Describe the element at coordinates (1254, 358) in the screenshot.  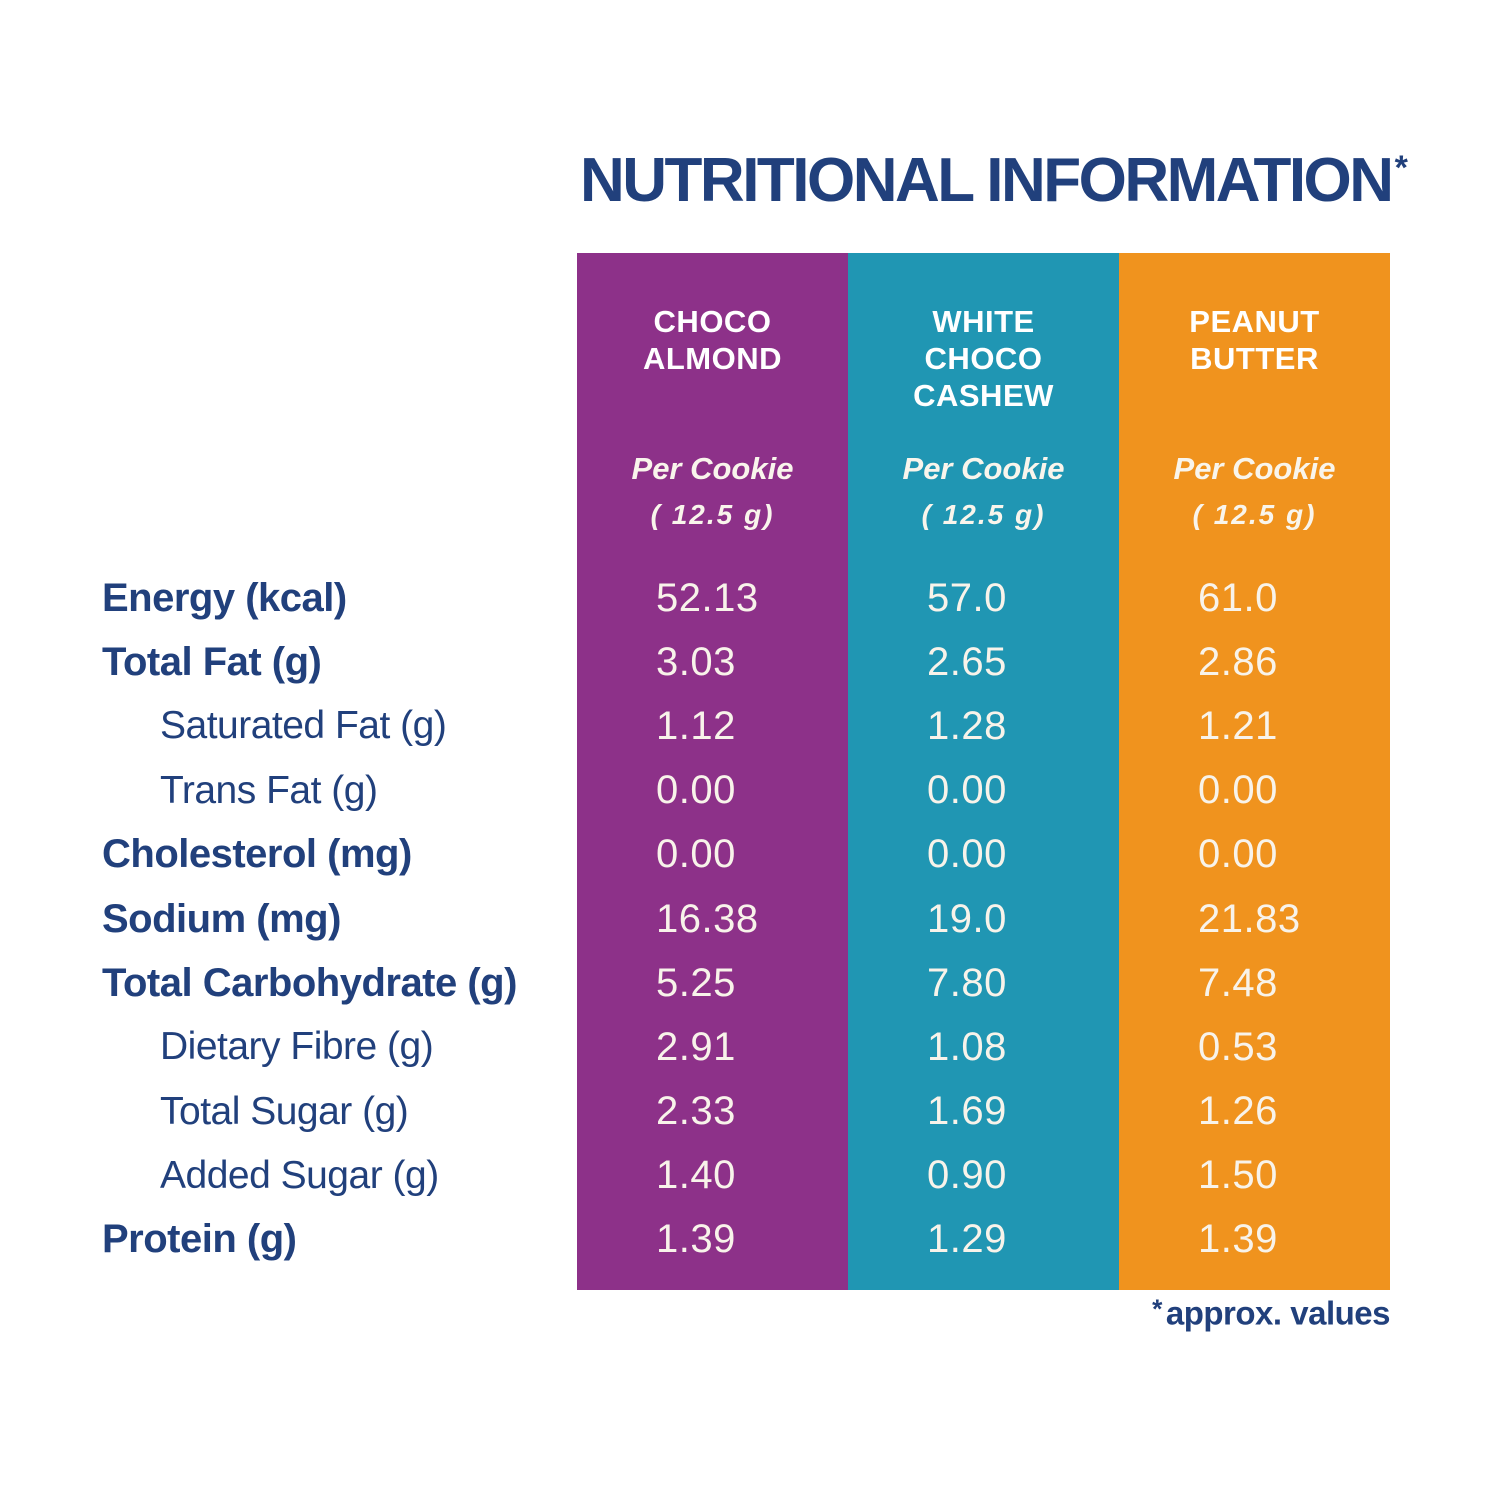
I see `column-title-line: BUTTER` at that location.